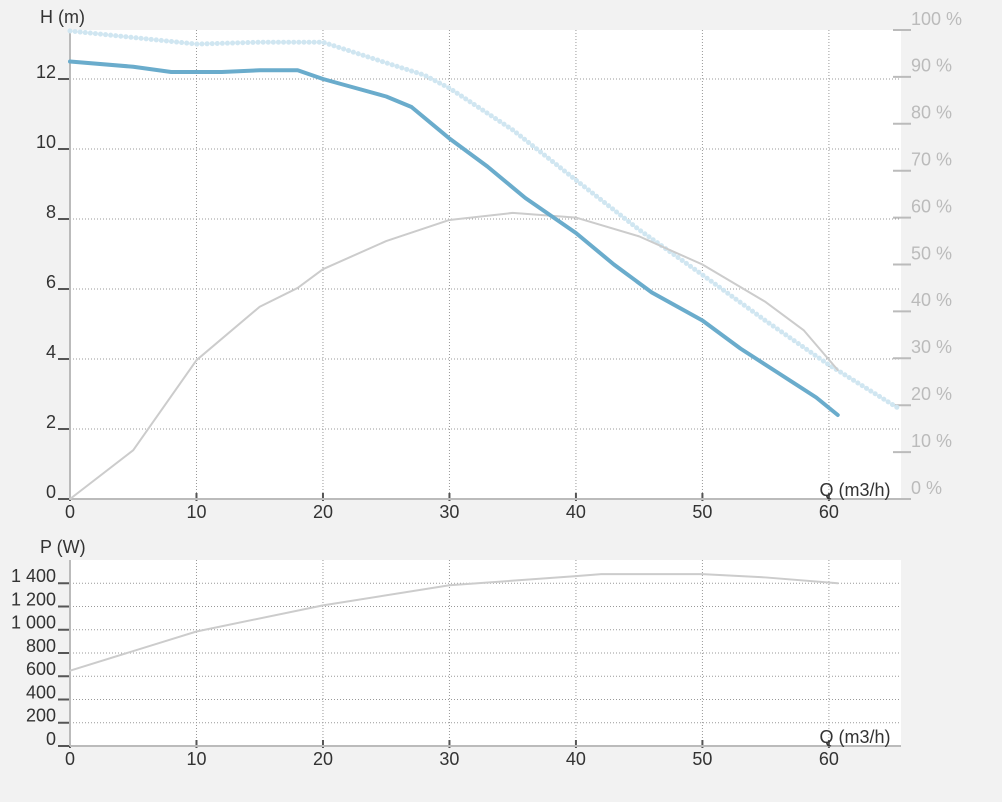  Describe the element at coordinates (41, 716) in the screenshot. I see `y-tick-label: 200` at that location.